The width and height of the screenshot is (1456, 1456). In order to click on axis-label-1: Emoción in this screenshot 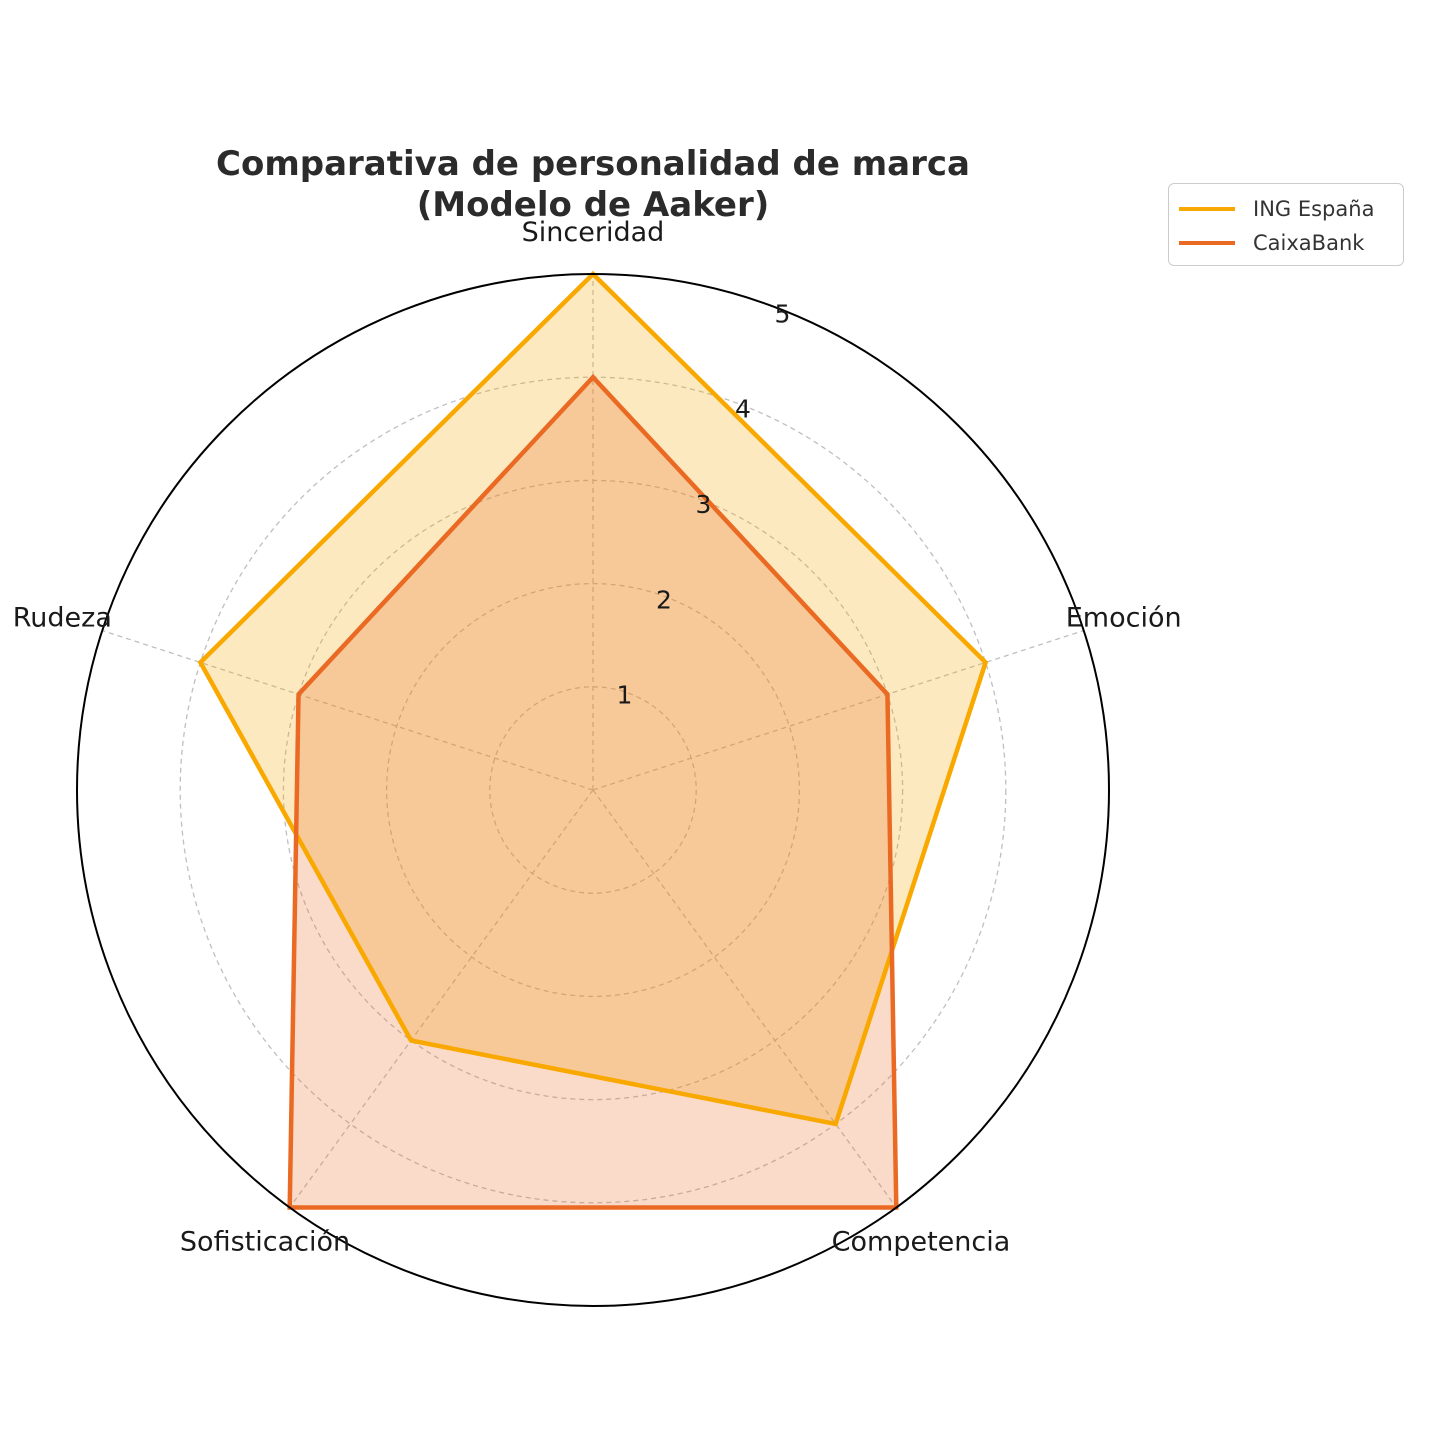, I will do `click(1124, 618)`.